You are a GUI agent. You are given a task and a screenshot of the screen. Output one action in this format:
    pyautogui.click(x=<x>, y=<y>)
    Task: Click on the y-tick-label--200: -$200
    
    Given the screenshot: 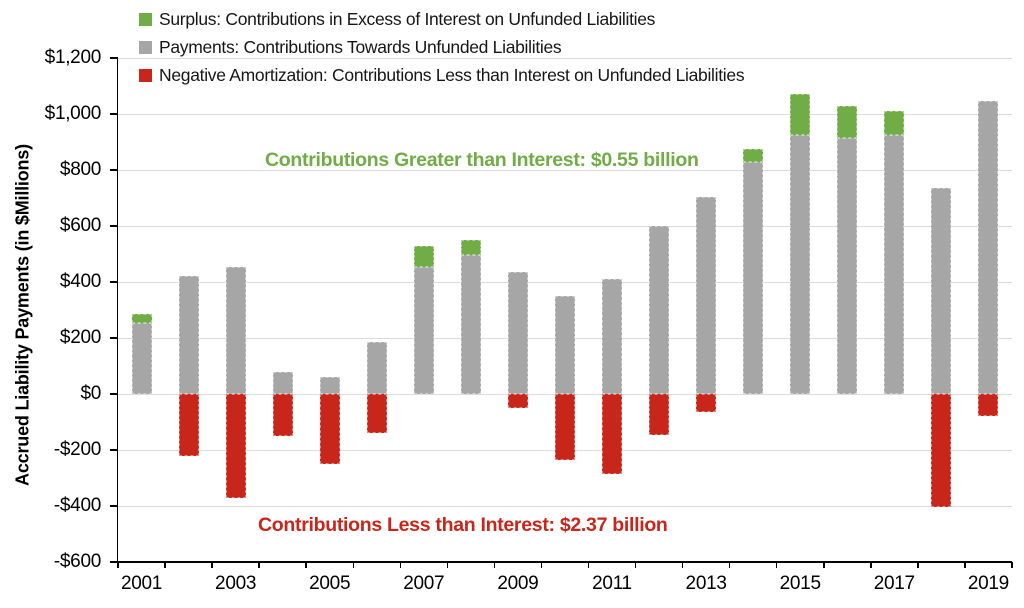 What is the action you would take?
    pyautogui.click(x=77, y=449)
    